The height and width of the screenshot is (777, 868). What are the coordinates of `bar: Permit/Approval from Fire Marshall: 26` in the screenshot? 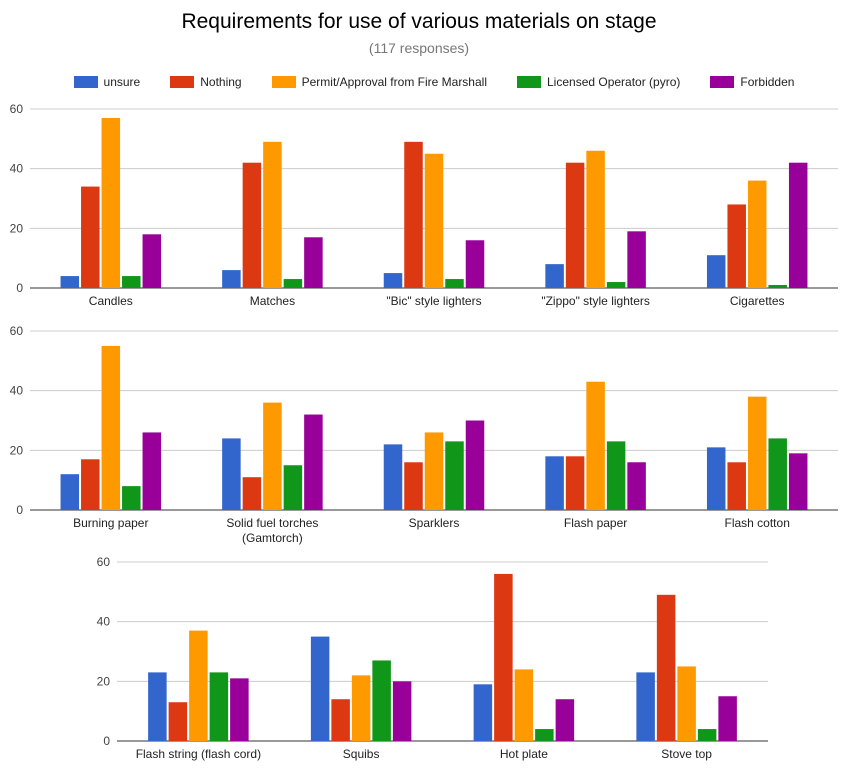 It's located at (434, 471).